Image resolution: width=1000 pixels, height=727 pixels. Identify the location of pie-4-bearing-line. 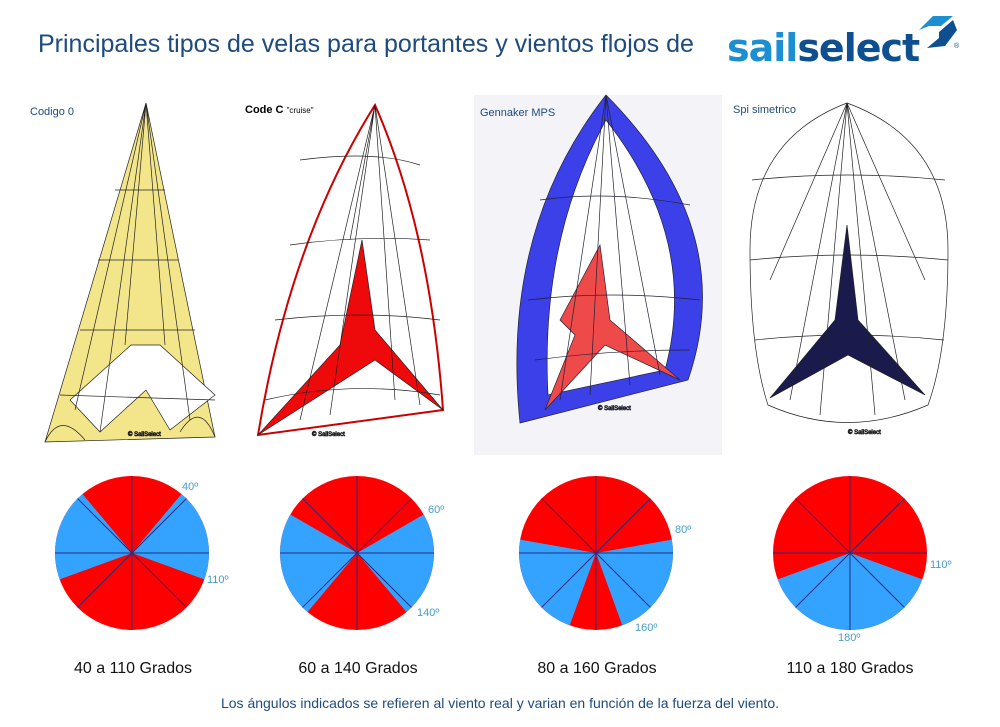
(850, 553).